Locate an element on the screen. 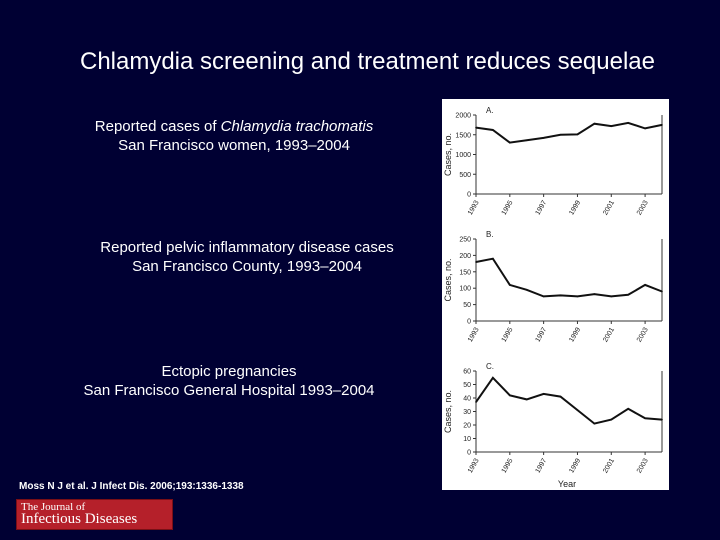 The width and height of the screenshot is (720, 540). panel-1-ytick-label: 1000 is located at coordinates (463, 155).